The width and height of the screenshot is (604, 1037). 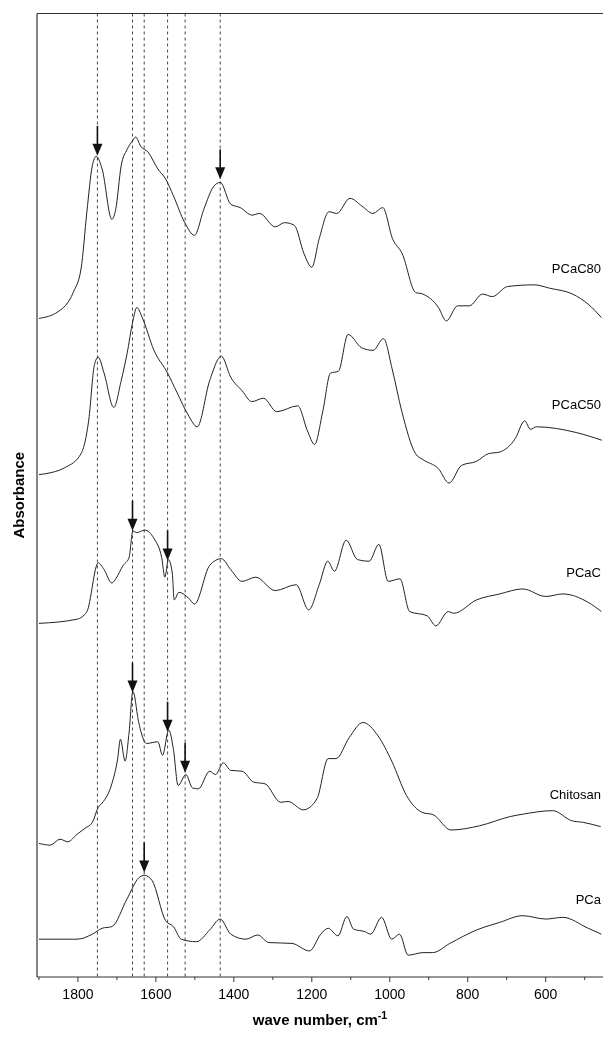 I want to click on x-axis-title: wave number, cm$^{-1}$, so click(x=319, y=1018).